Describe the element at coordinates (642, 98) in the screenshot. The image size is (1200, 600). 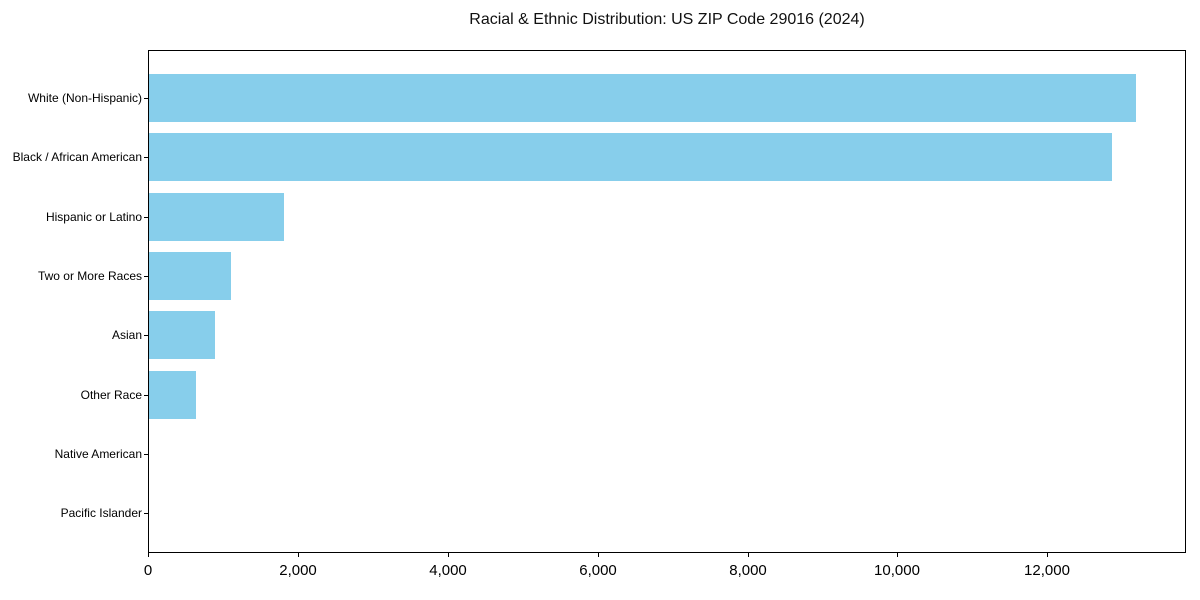
I see `bar-white-non-hispanic` at that location.